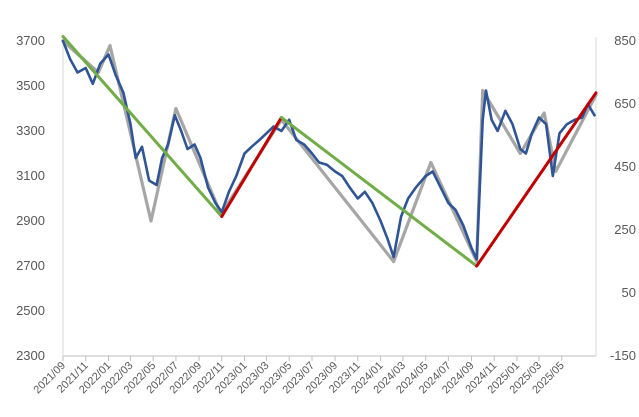  What do you see at coordinates (30, 40) in the screenshot?
I see `y-tick-label: 3700` at bounding box center [30, 40].